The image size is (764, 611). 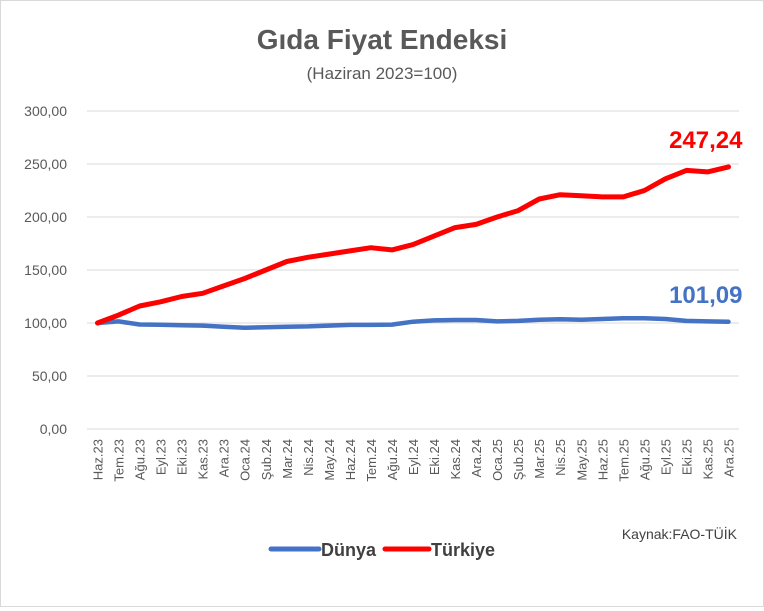 I want to click on end-labels: 101,09 247,24, so click(x=706, y=218).